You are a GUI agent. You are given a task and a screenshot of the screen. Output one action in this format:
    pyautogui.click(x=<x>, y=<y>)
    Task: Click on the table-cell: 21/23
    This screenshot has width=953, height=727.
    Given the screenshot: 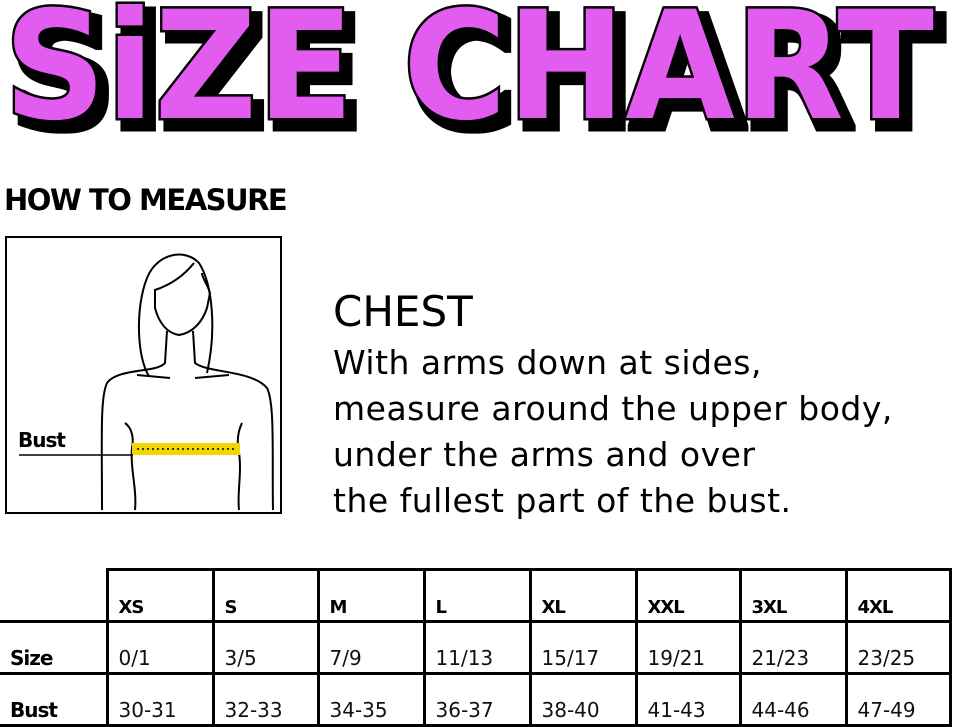 What is the action you would take?
    pyautogui.click(x=793, y=647)
    